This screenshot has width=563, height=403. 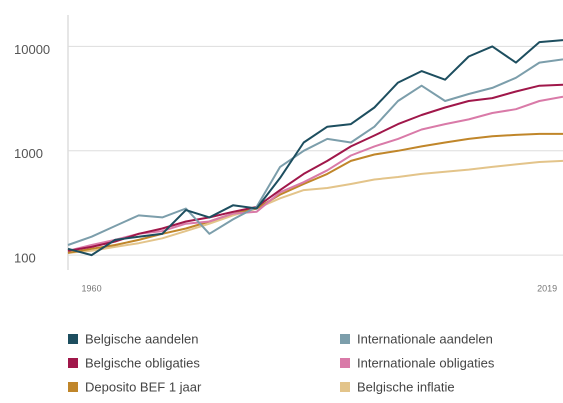 What do you see at coordinates (425, 338) in the screenshot?
I see `legend-label: Internationale aandelen` at bounding box center [425, 338].